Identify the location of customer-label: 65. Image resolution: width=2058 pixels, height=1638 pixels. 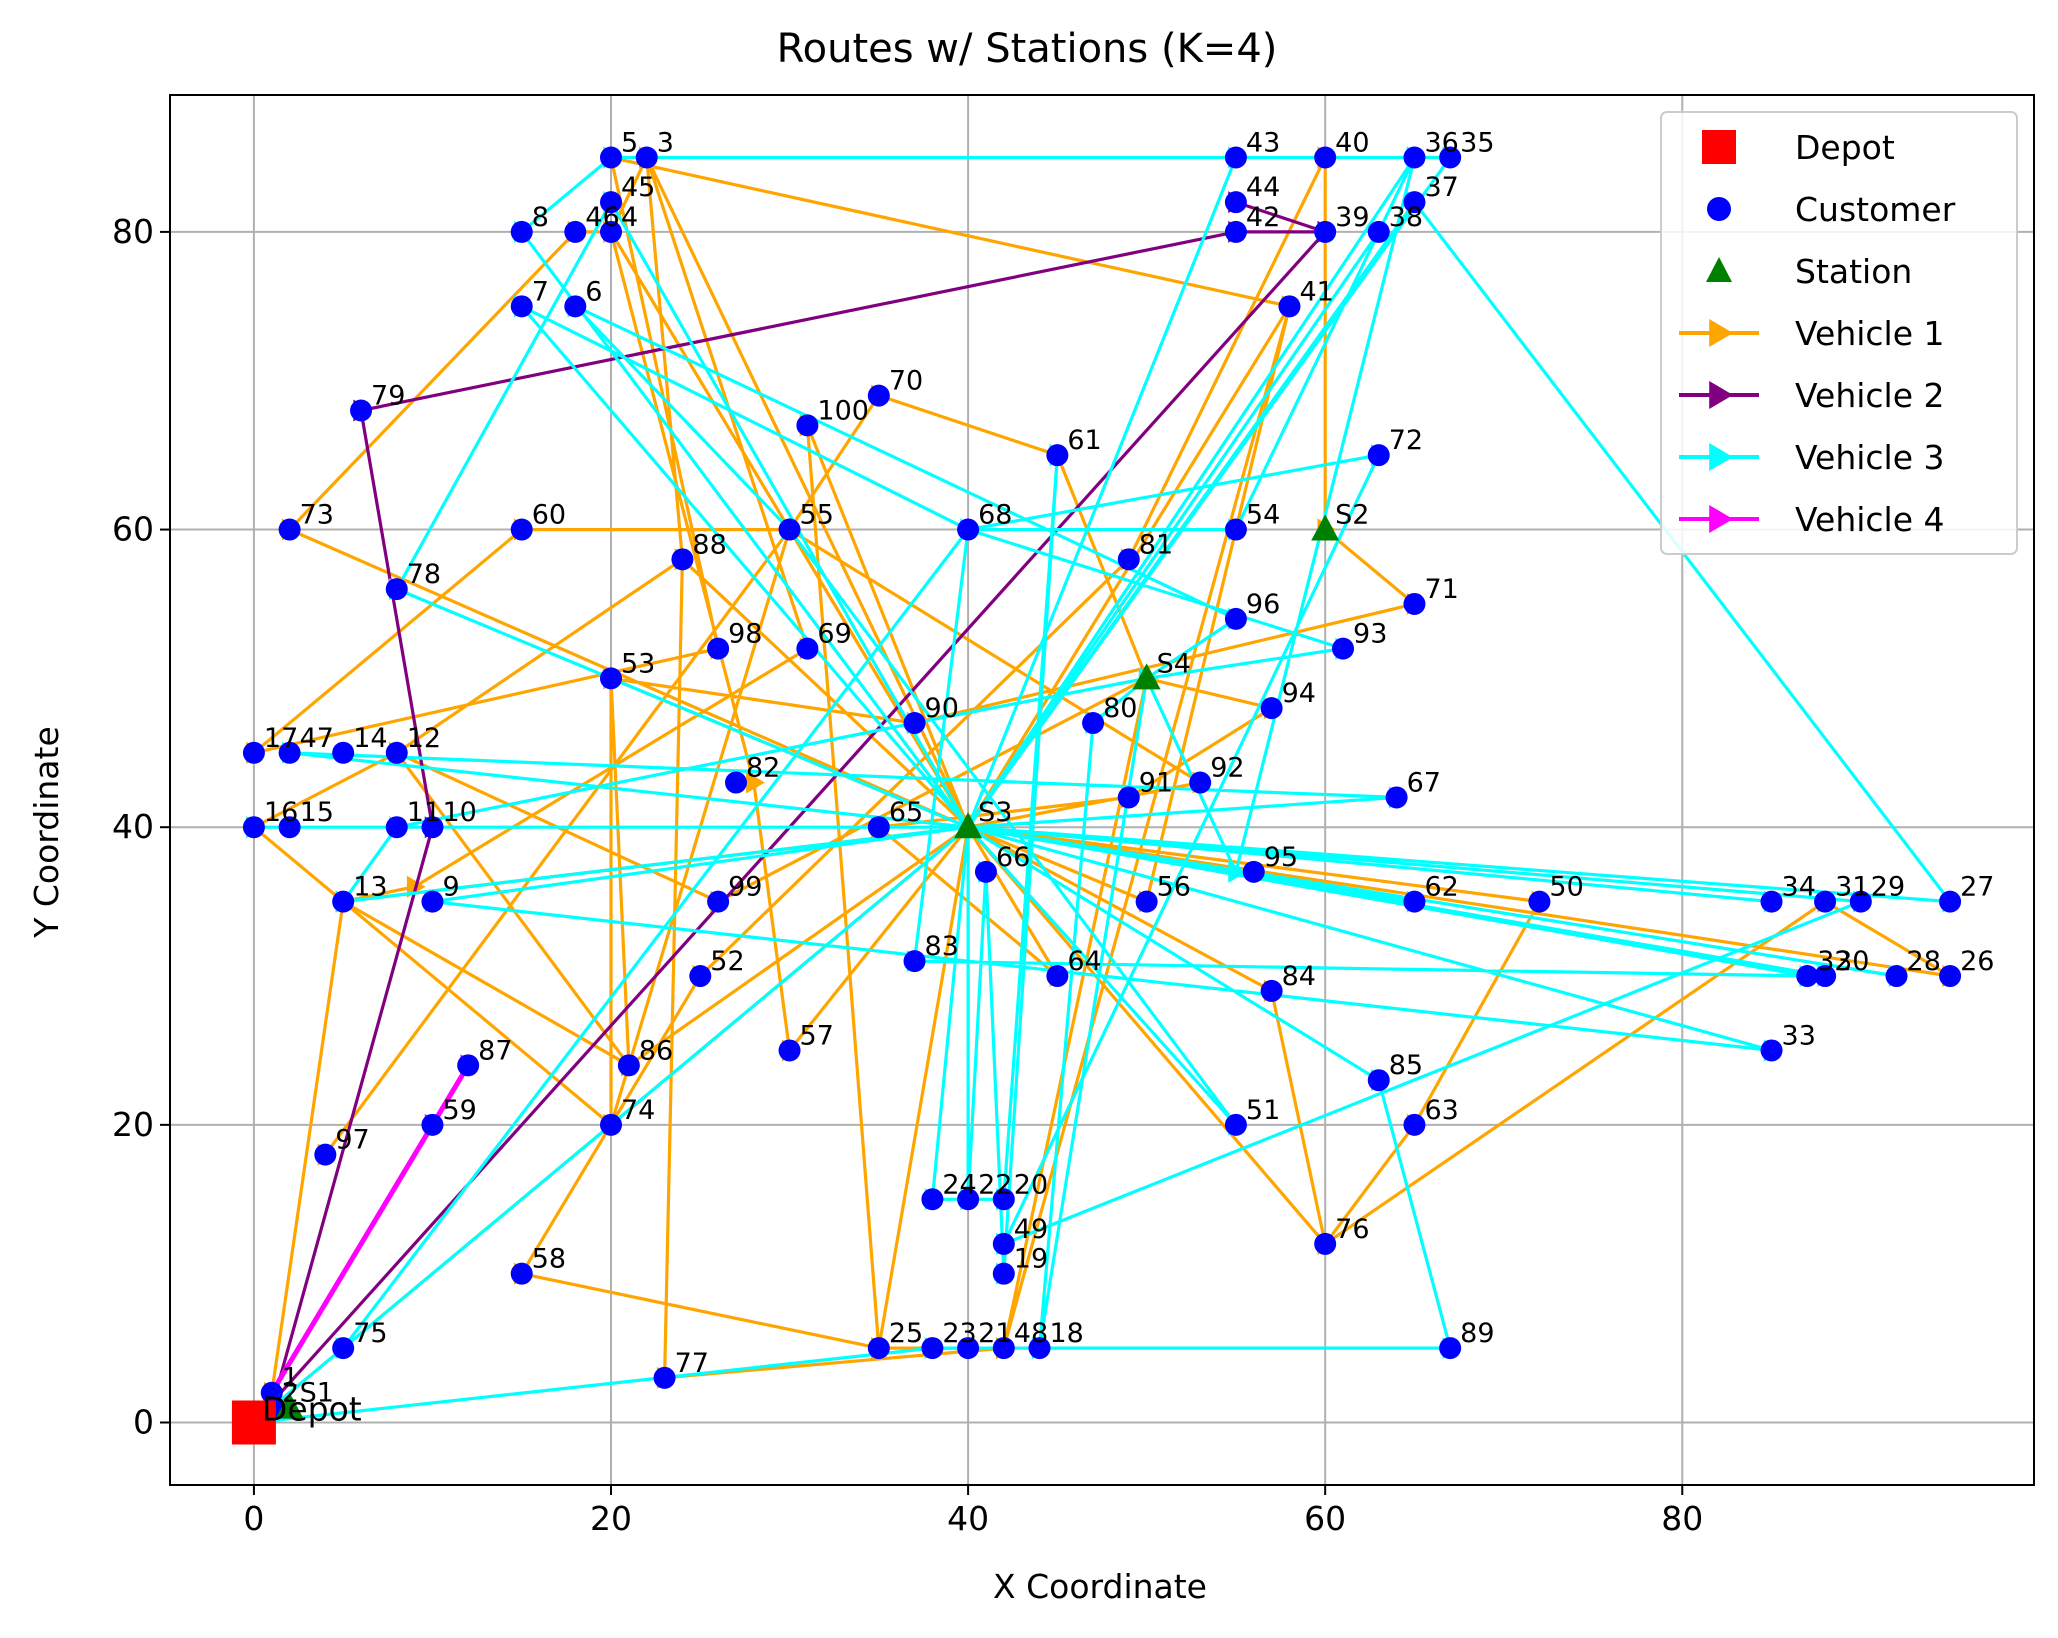
(906, 812).